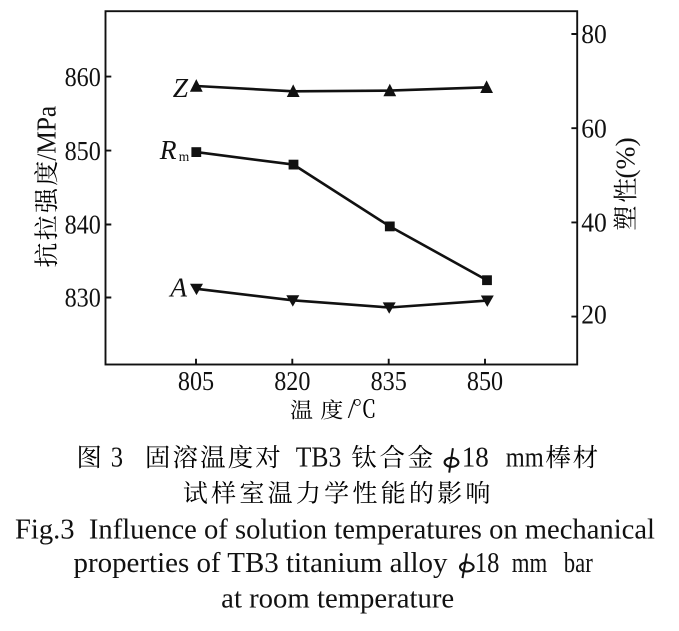 Image resolution: width=679 pixels, height=631 pixels. What do you see at coordinates (292, 380) in the screenshot?
I see `svg-text: 820` at bounding box center [292, 380].